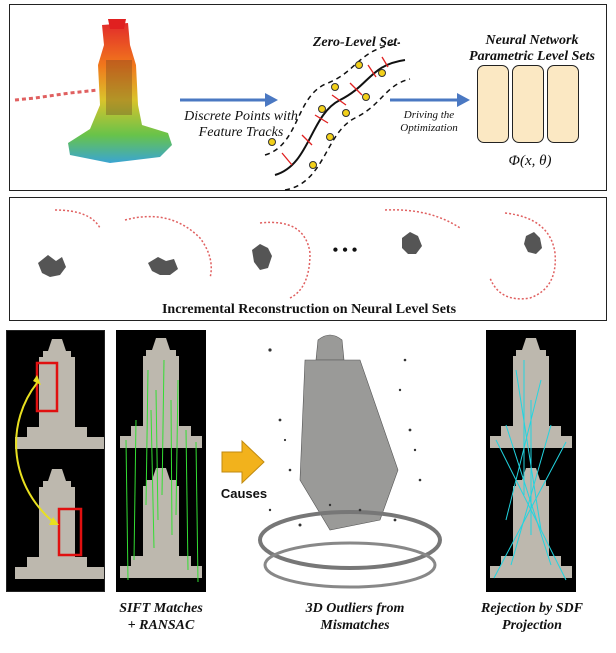 This screenshot has width=616, height=653. I want to click on sift-caption-line1: SIFT Matches, so click(161, 608).